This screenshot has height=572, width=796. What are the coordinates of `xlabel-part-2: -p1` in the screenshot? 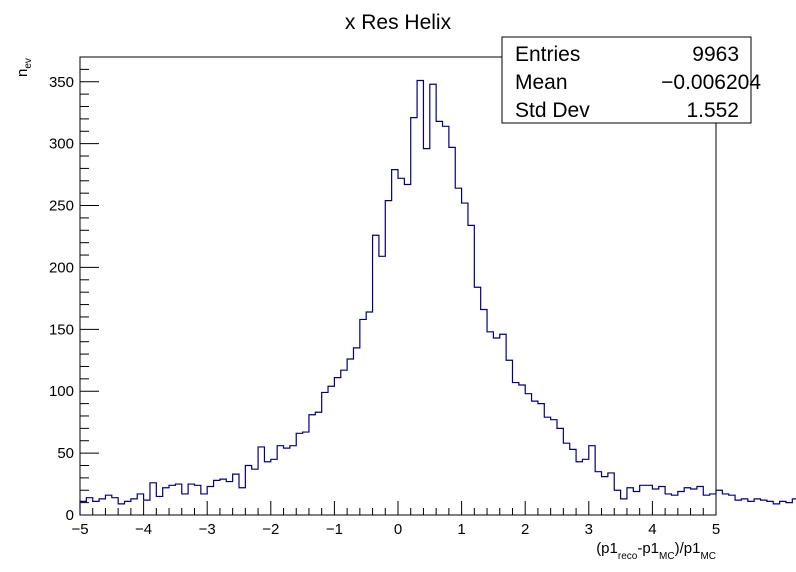 It's located at (648, 548).